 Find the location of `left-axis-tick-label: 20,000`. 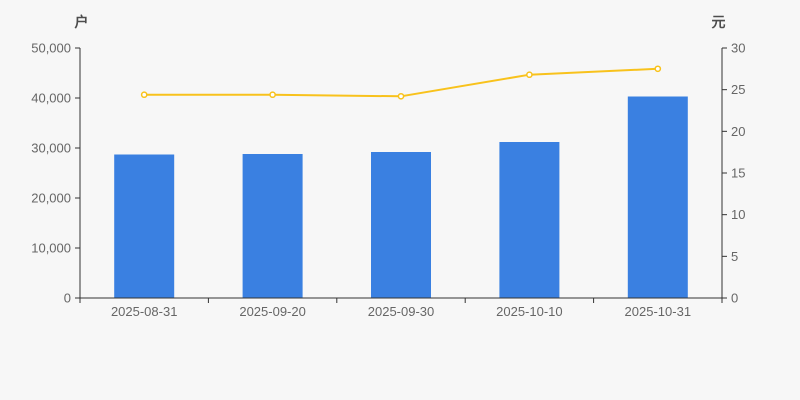

left-axis-tick-label: 20,000 is located at coordinates (51, 198).